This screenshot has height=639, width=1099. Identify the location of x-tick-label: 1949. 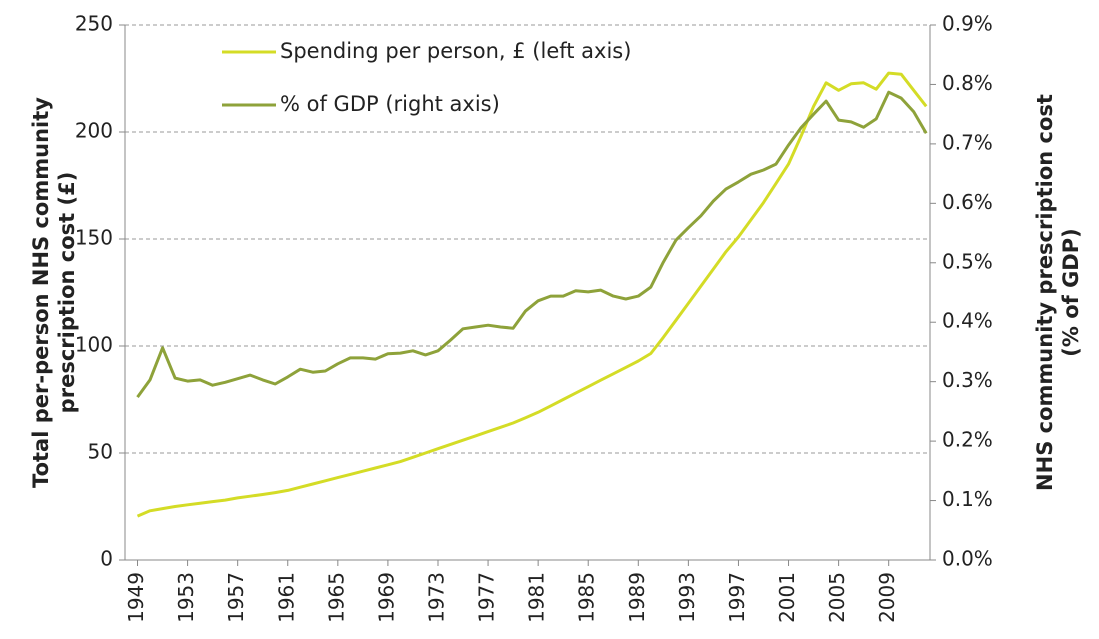
(136, 597).